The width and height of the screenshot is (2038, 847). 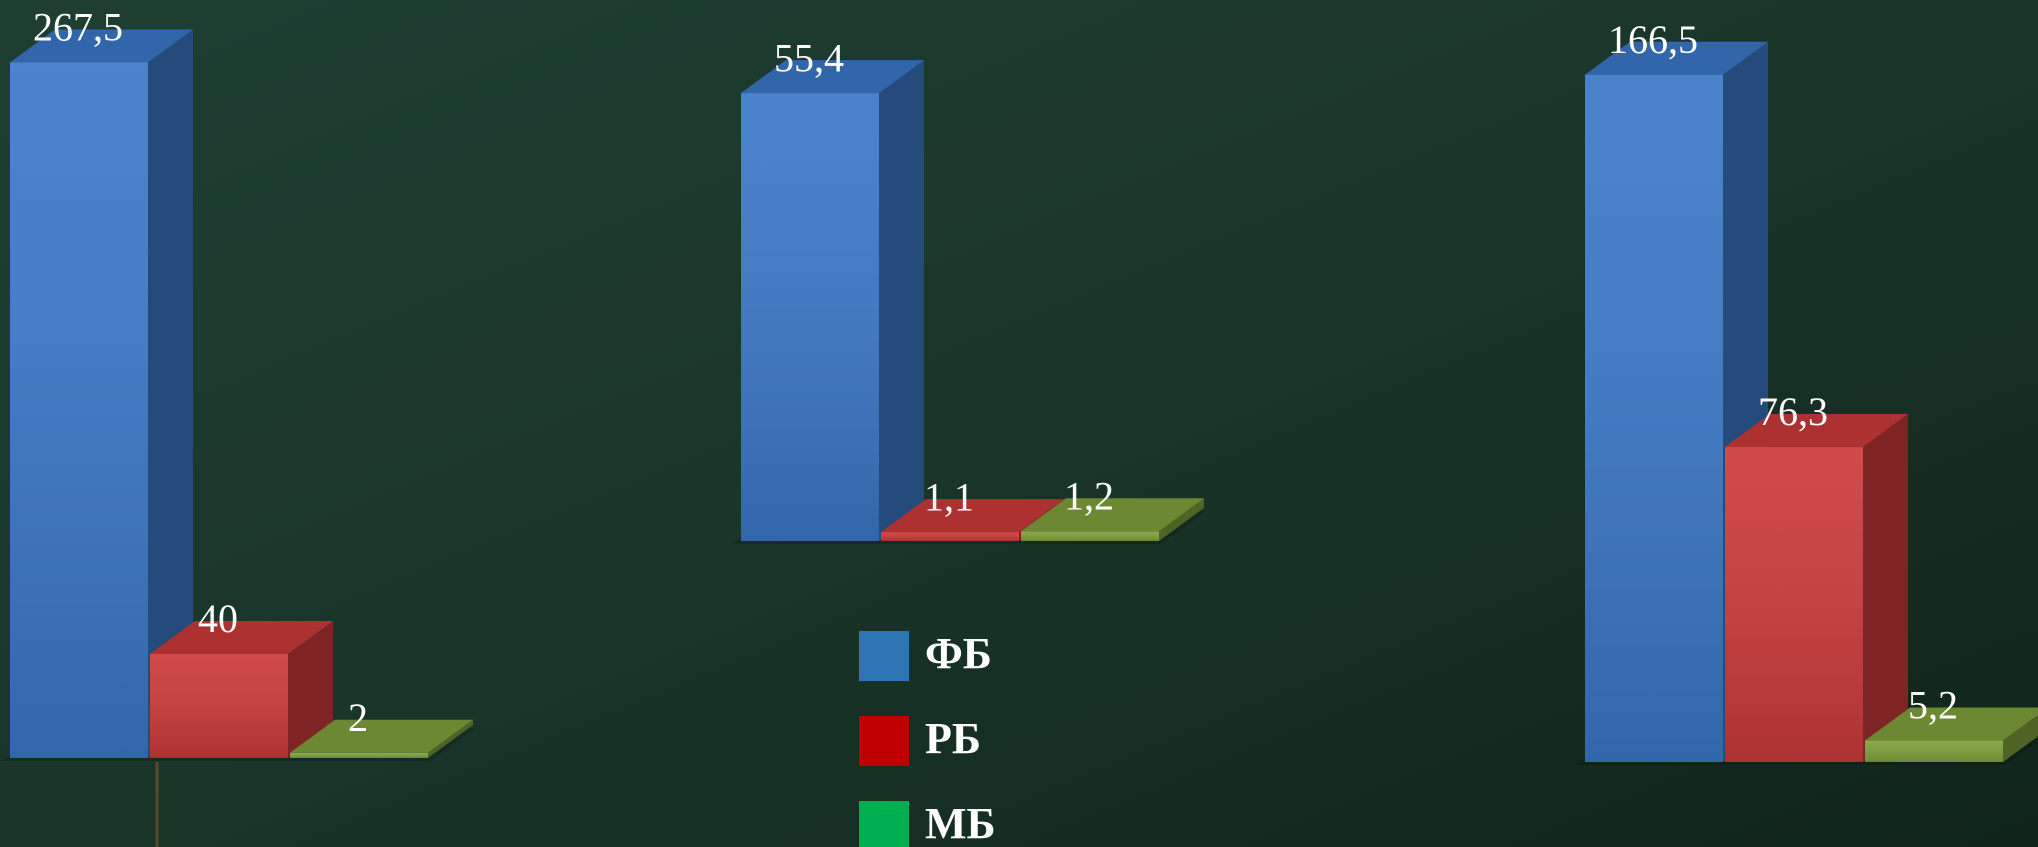 I want to click on legend-label: ФБ, so click(x=958, y=653).